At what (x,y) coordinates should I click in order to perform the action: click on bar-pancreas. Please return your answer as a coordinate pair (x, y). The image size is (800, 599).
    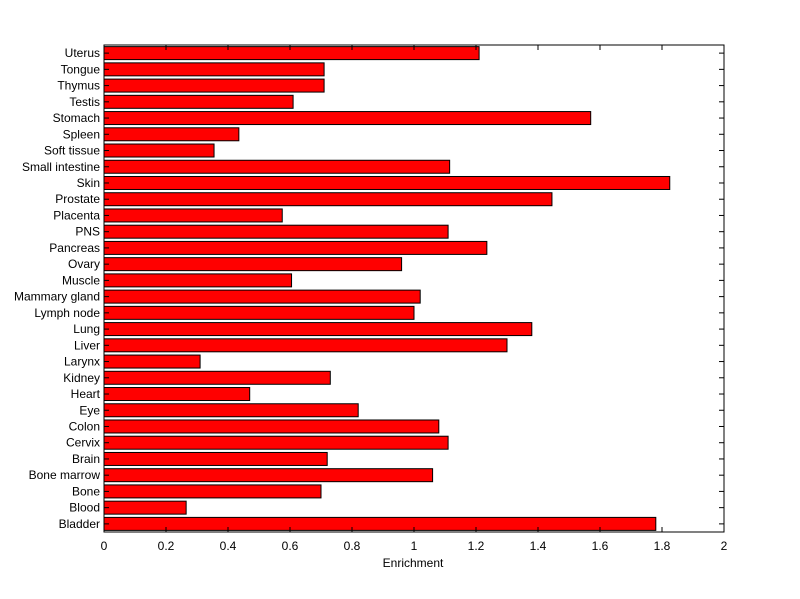
    Looking at the image, I should click on (295, 247).